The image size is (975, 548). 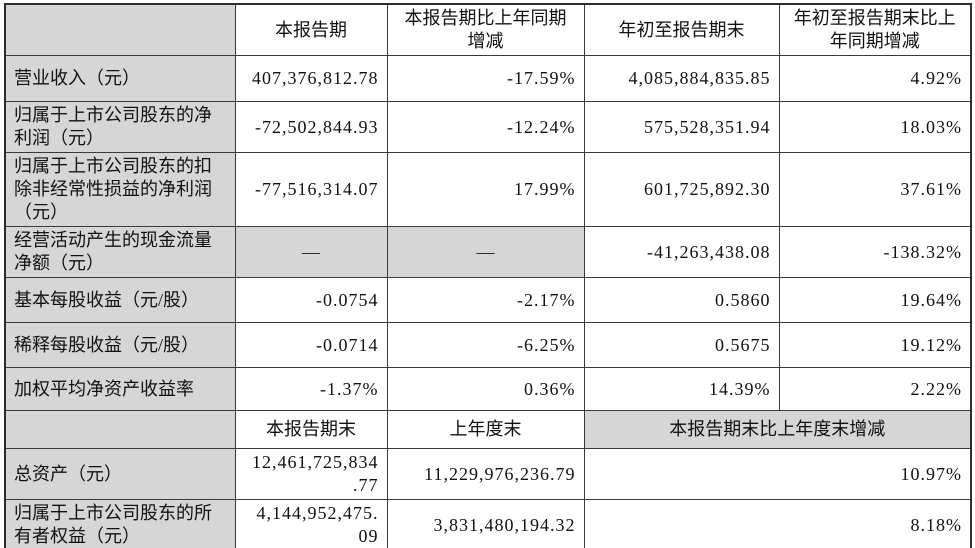 What do you see at coordinates (120, 300) in the screenshot?
I see `row-label: 基本每股收益（元/股）` at bounding box center [120, 300].